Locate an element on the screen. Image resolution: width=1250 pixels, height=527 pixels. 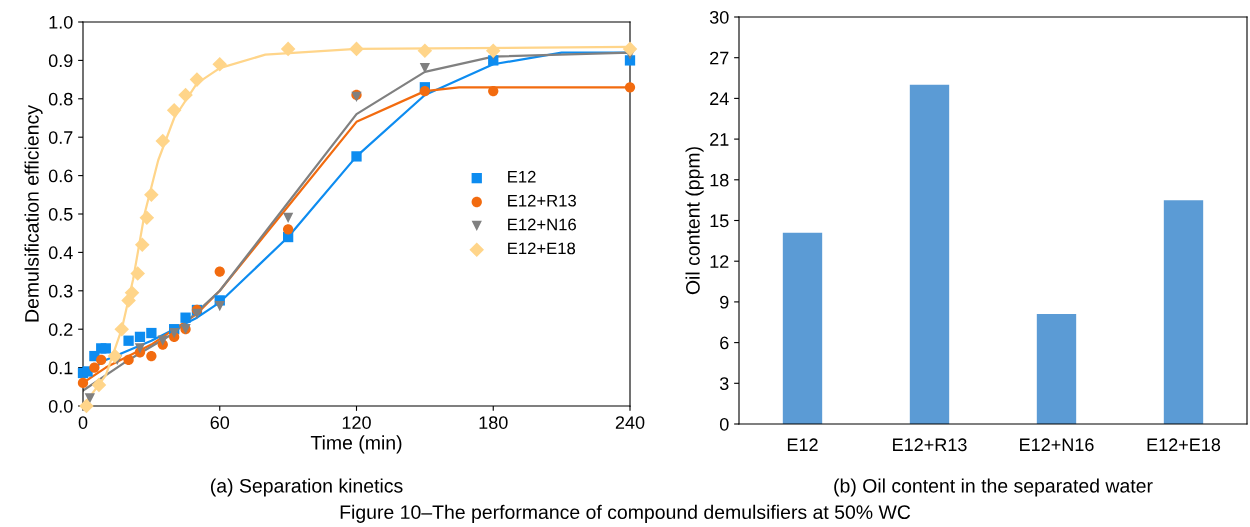
y-tick-label: 0.6 is located at coordinates (60, 176).